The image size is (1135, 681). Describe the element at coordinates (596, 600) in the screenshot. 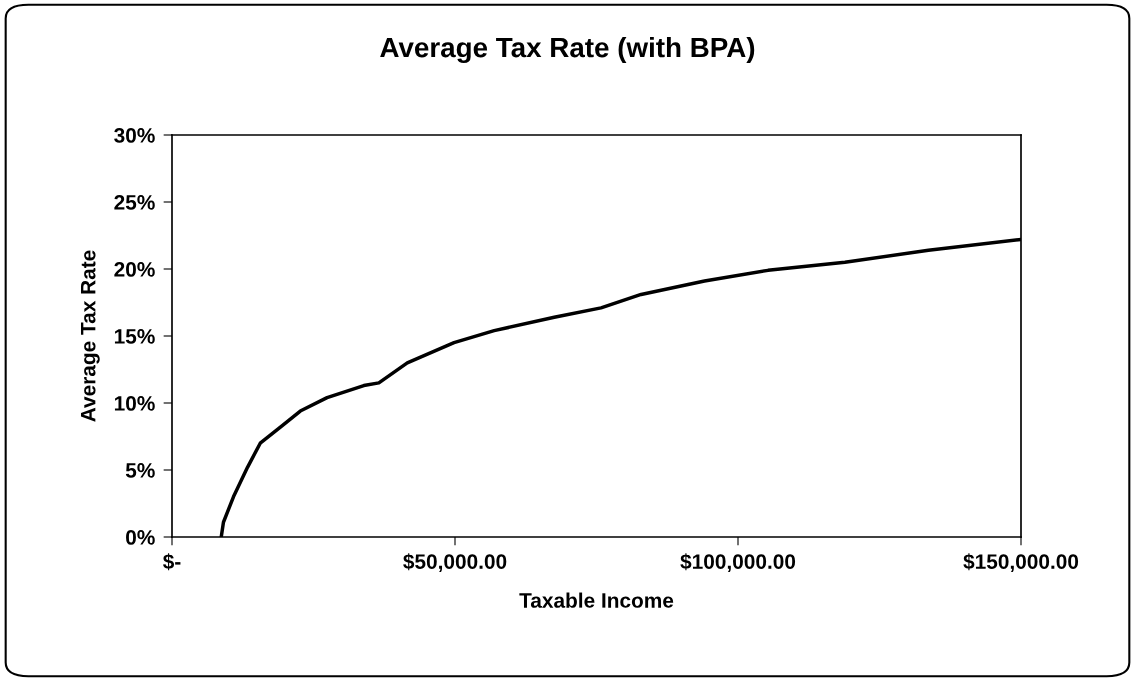

I see `x-axis-title: Taxable Income` at that location.